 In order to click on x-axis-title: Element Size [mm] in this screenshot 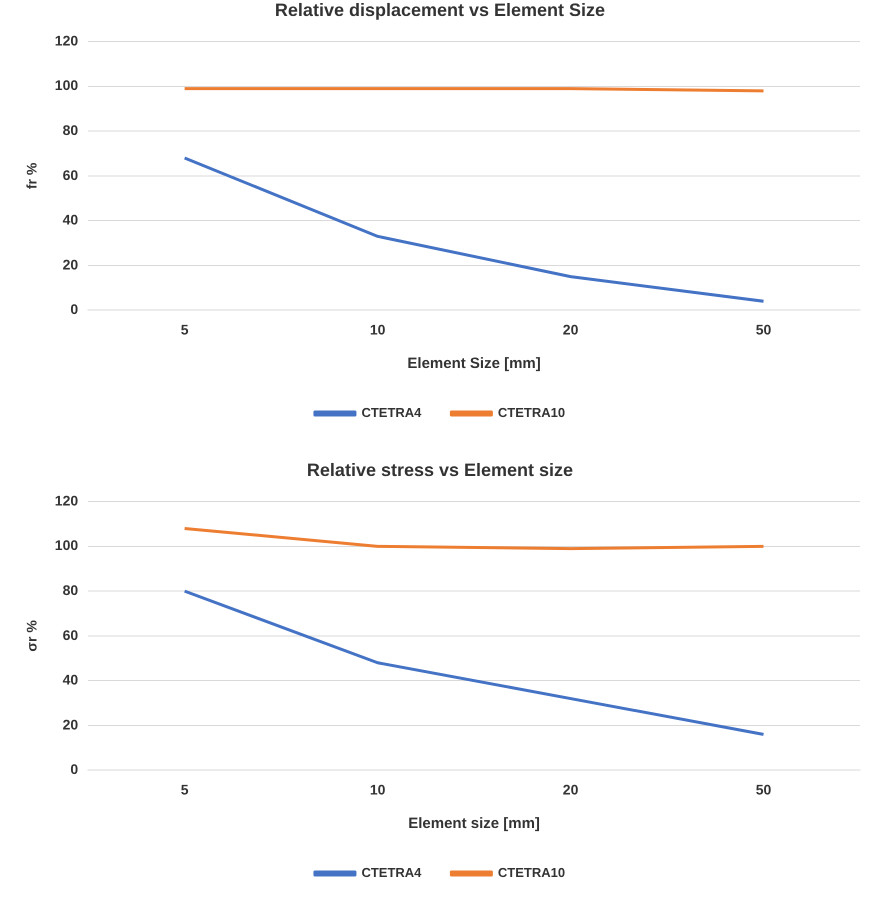, I will do `click(474, 363)`.